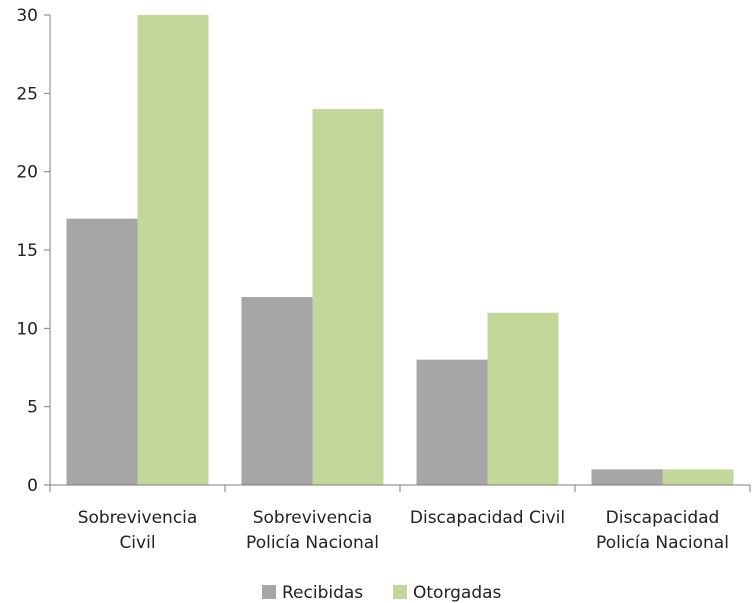 Image resolution: width=752 pixels, height=603 pixels. I want to click on x-category-label: Civil, so click(137, 543).